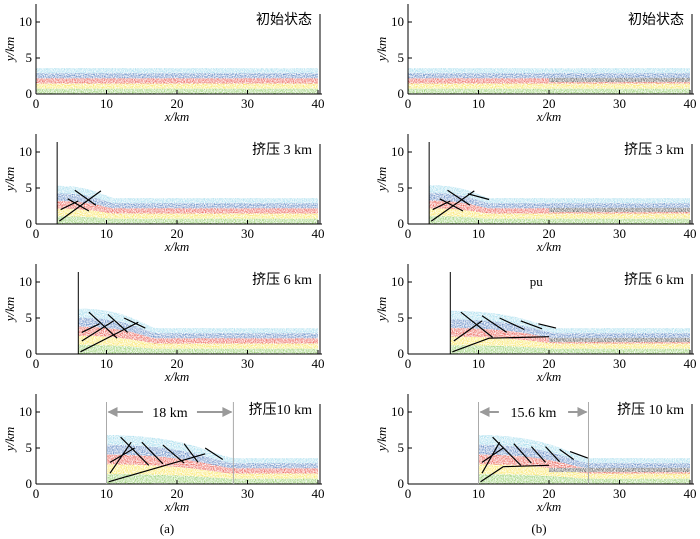  I want to click on measure-label: 15.6 km, so click(534, 413).